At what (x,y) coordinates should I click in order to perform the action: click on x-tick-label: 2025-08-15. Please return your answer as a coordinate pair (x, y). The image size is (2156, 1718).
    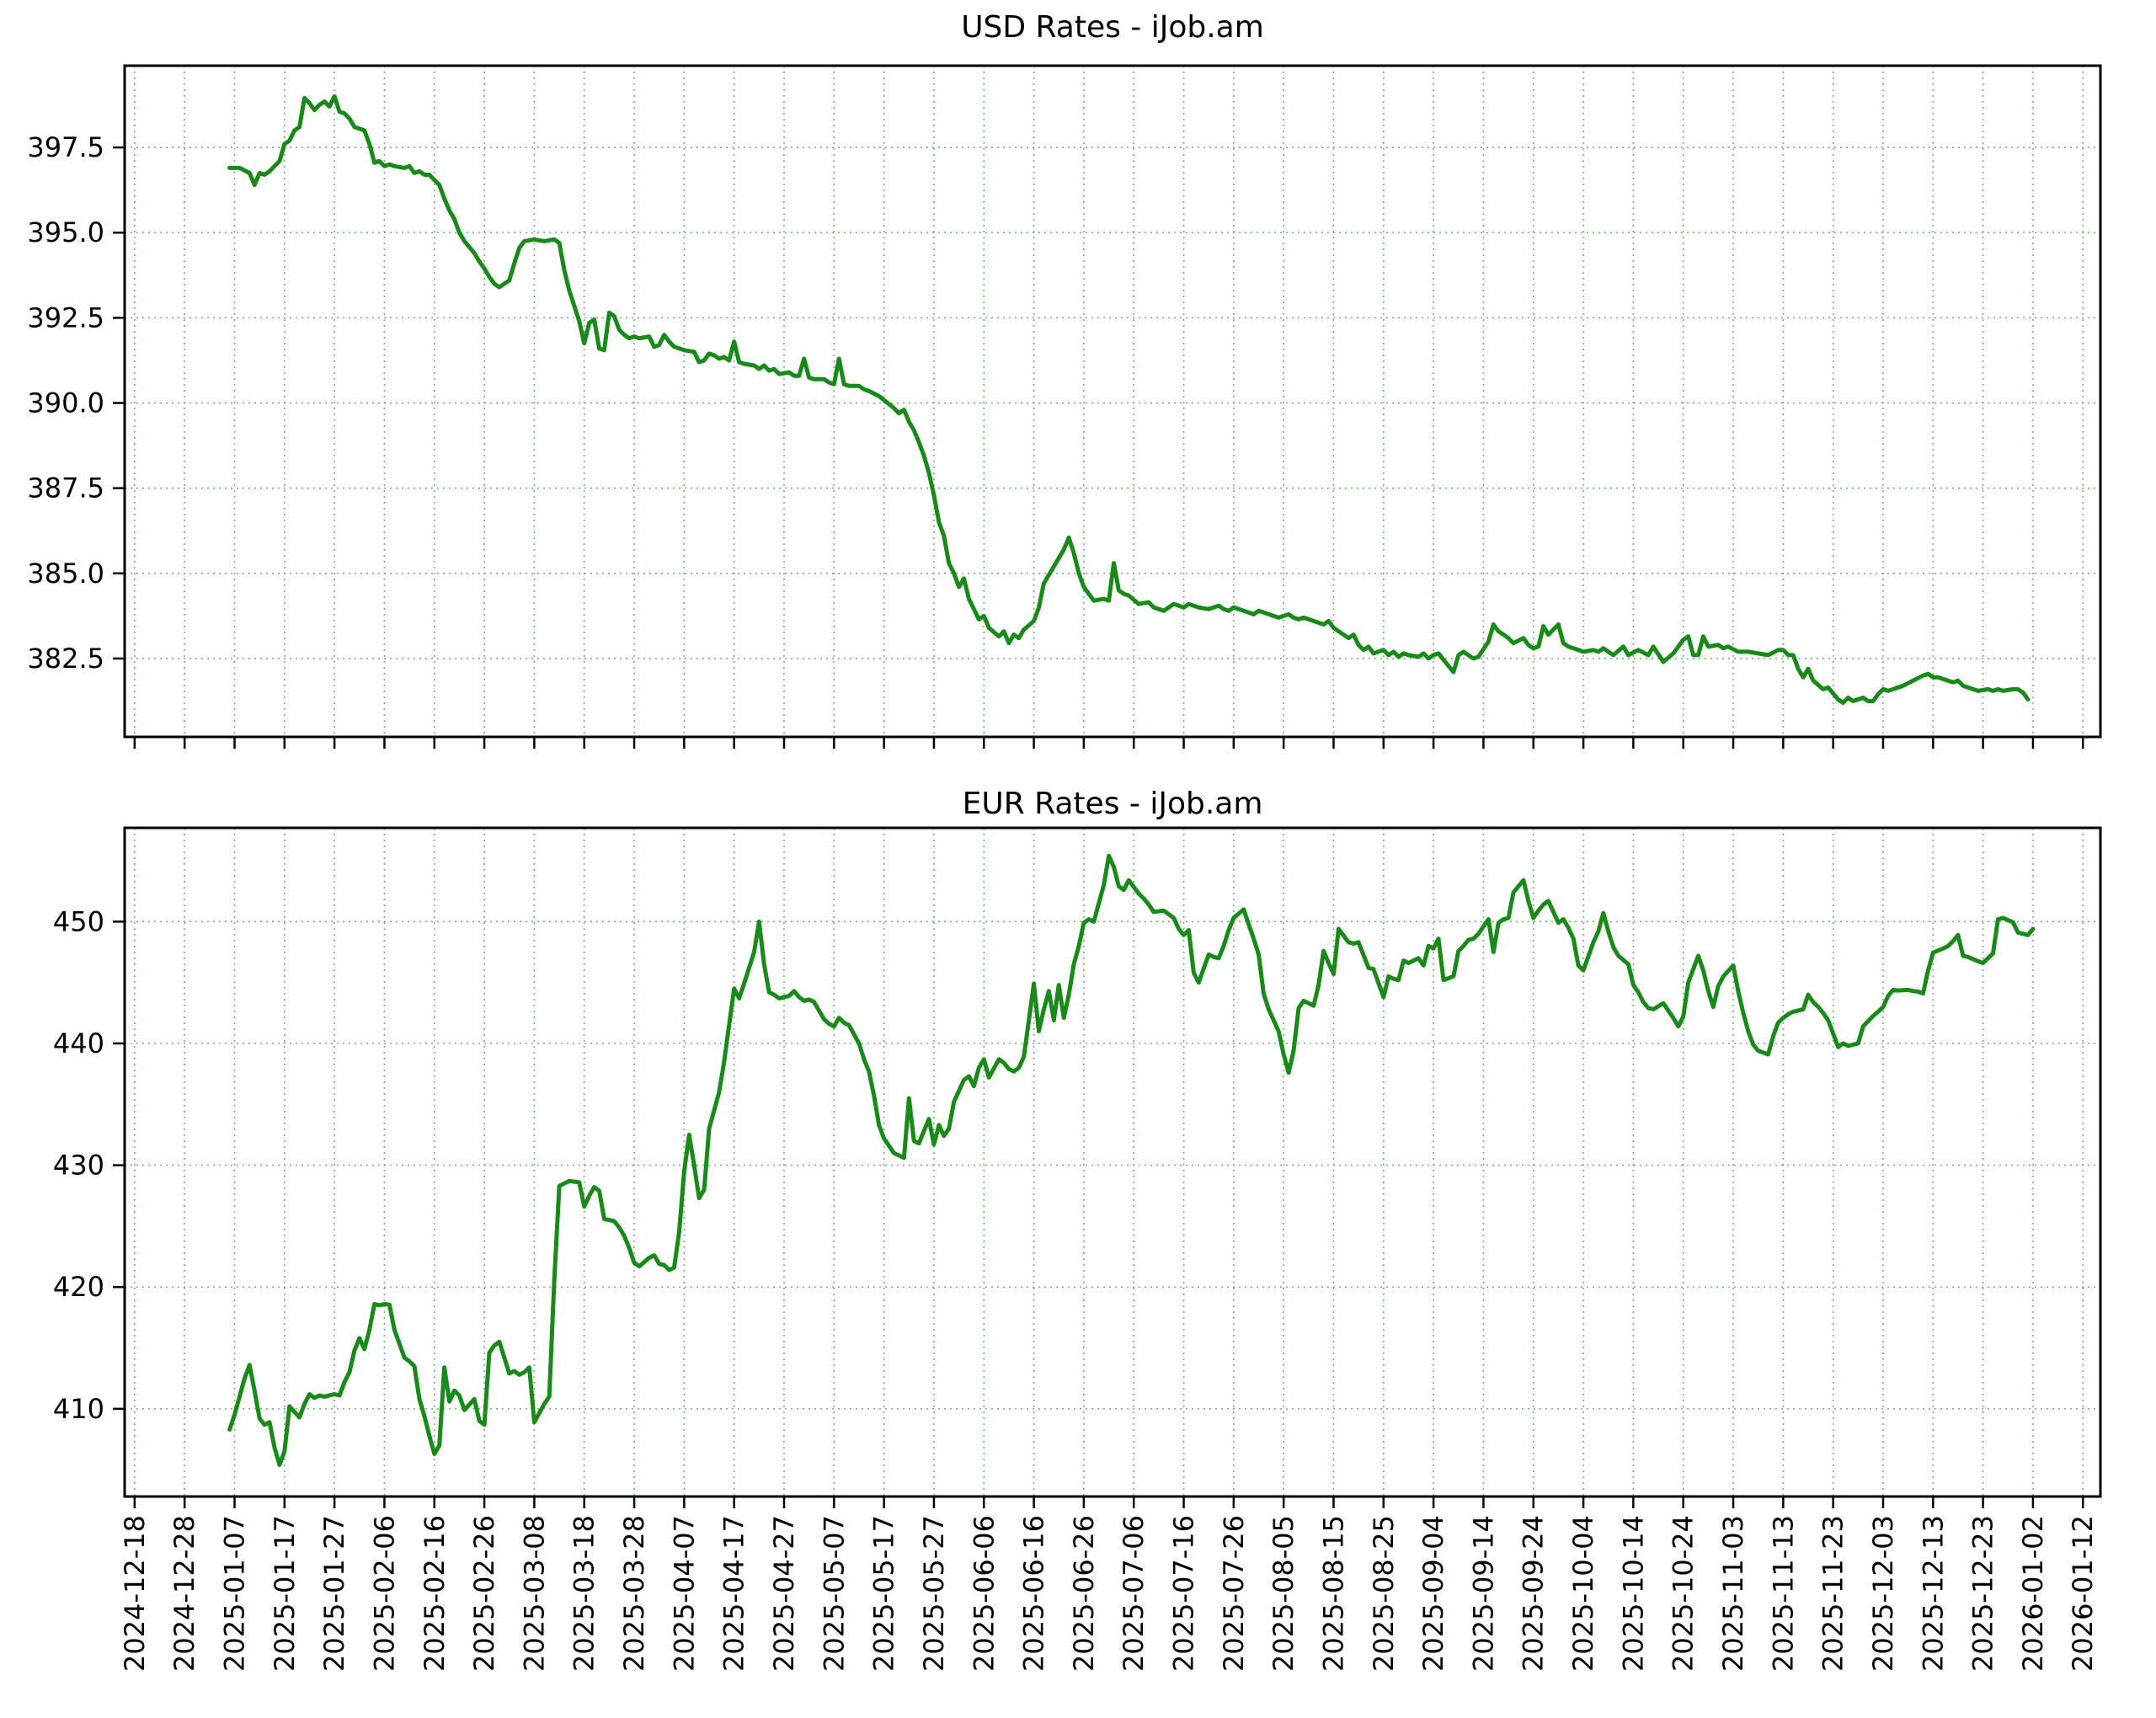
    Looking at the image, I should click on (1333, 1593).